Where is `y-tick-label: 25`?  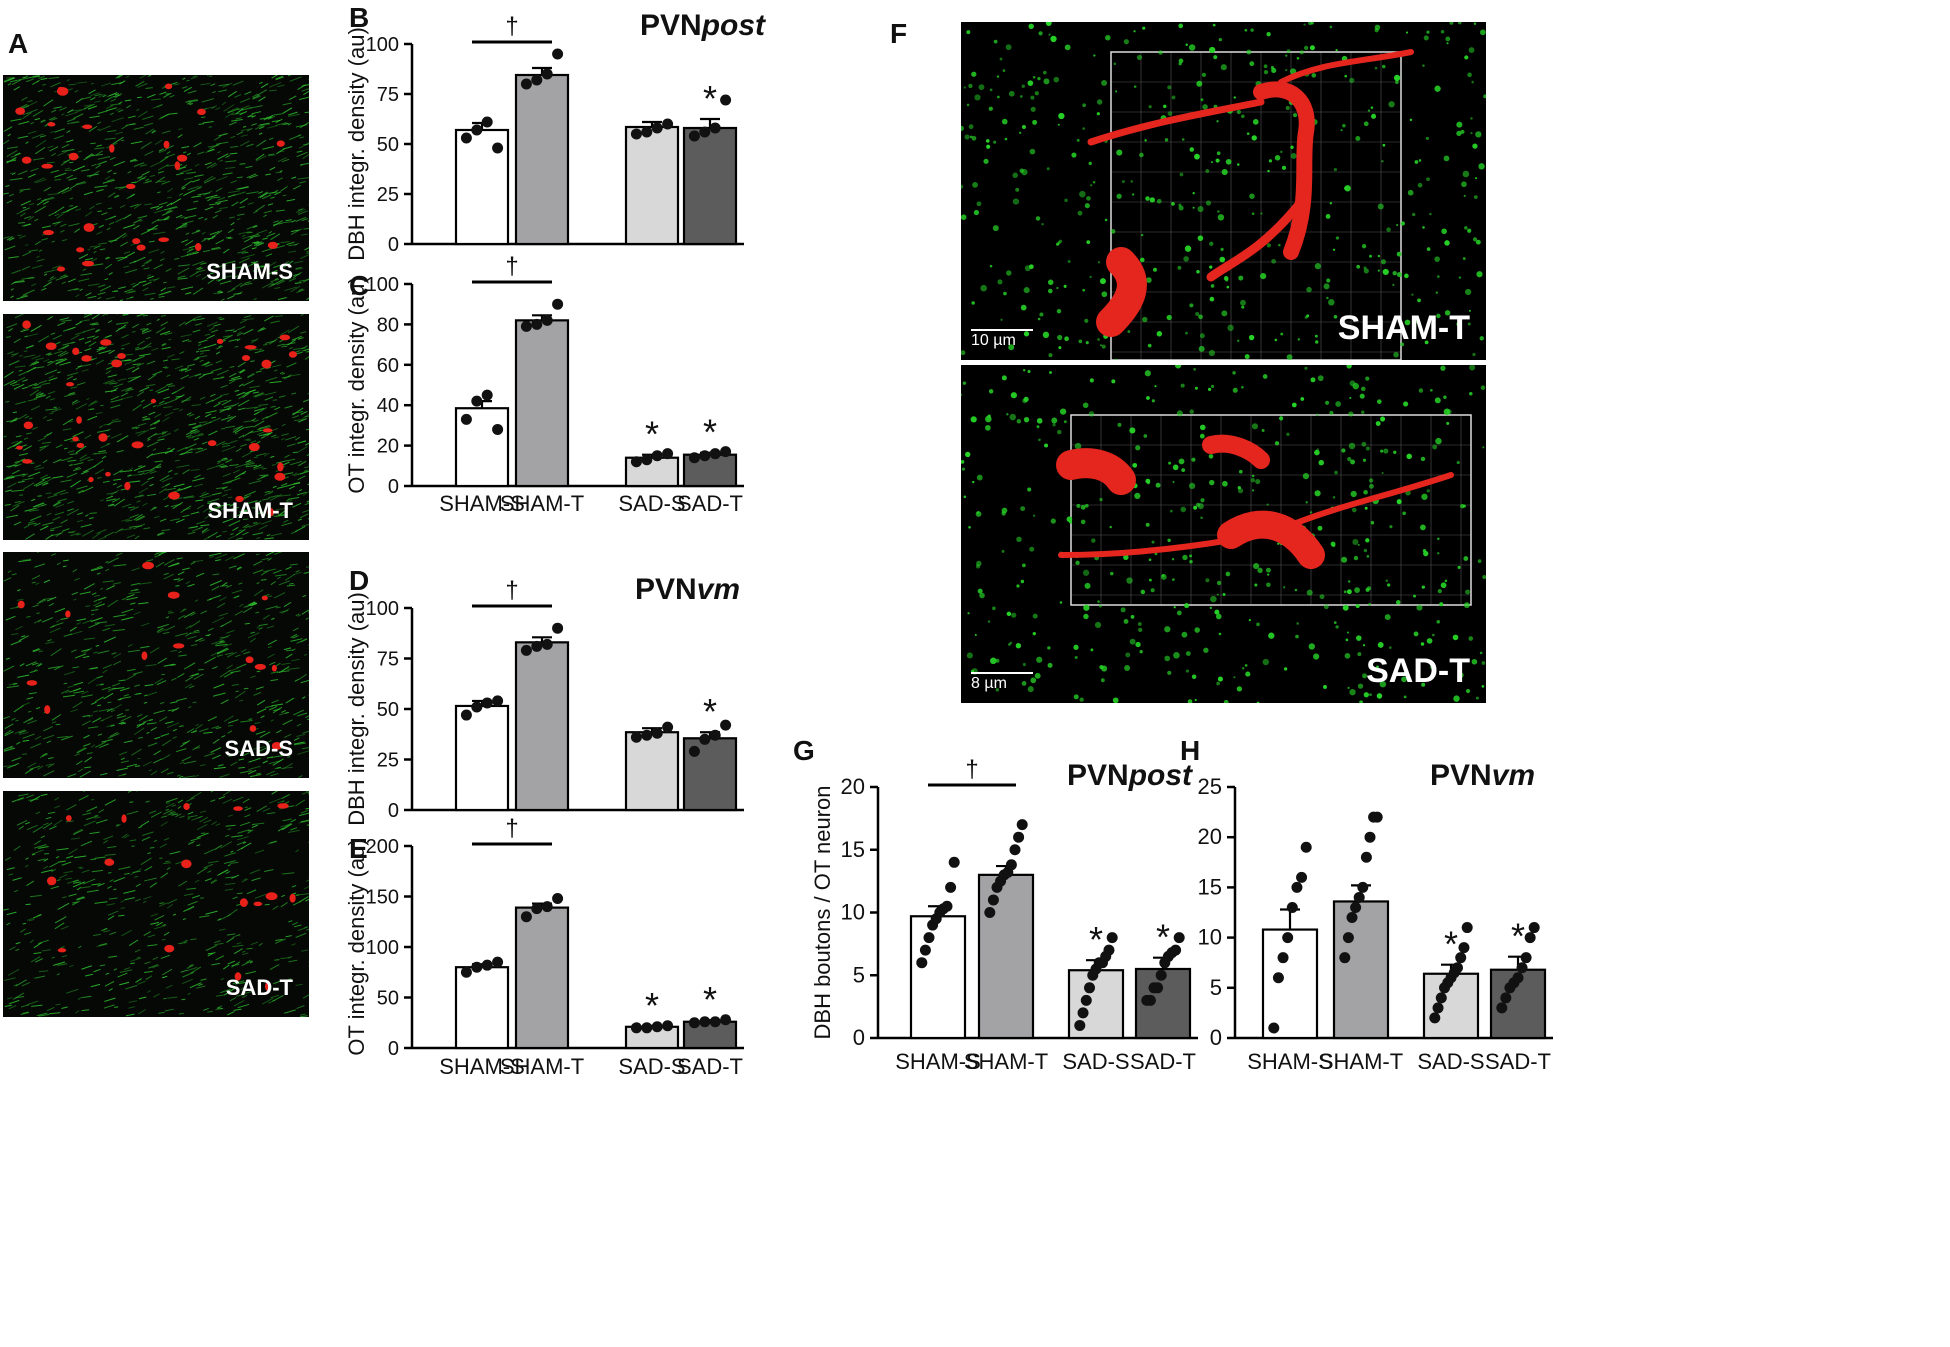
y-tick-label: 25 is located at coordinates (388, 195).